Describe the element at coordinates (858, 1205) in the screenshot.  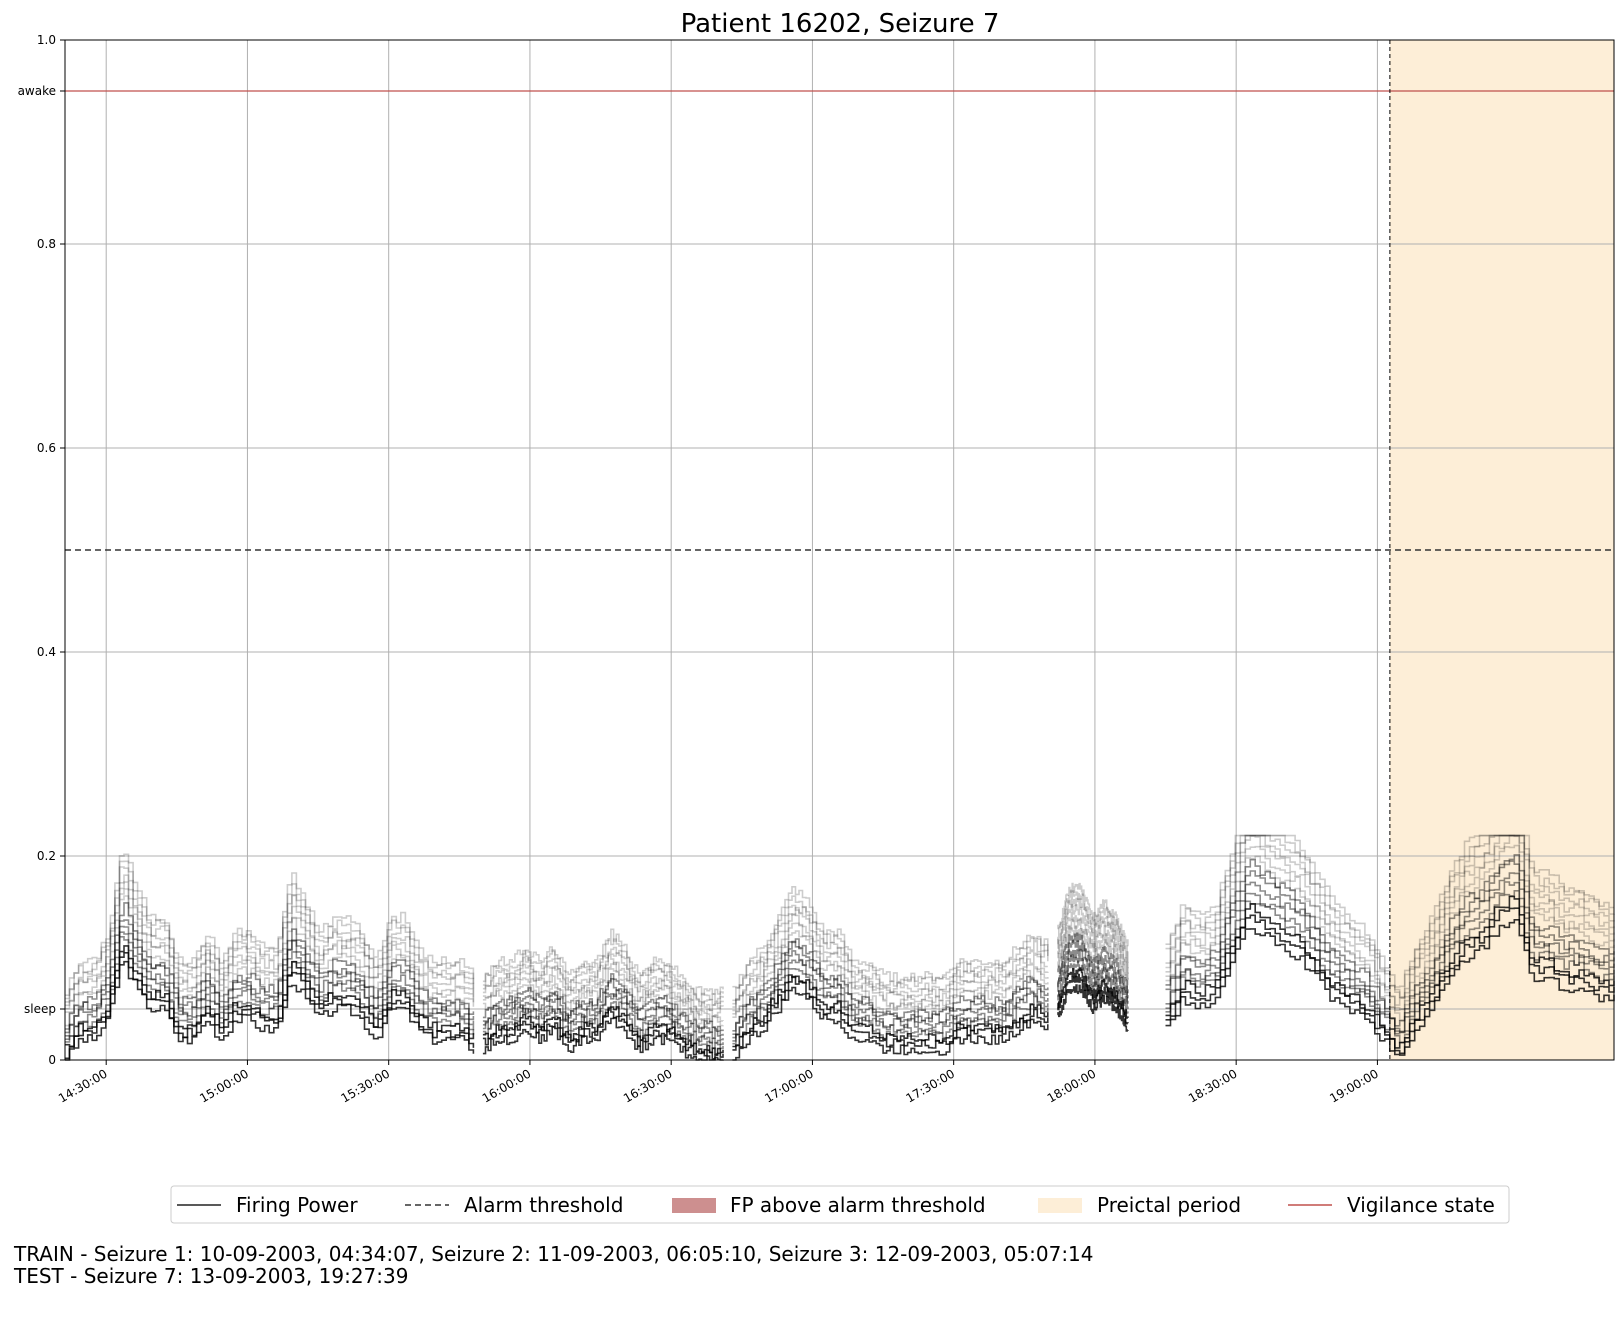
I see `legend-label: FP above alarm threshold` at that location.